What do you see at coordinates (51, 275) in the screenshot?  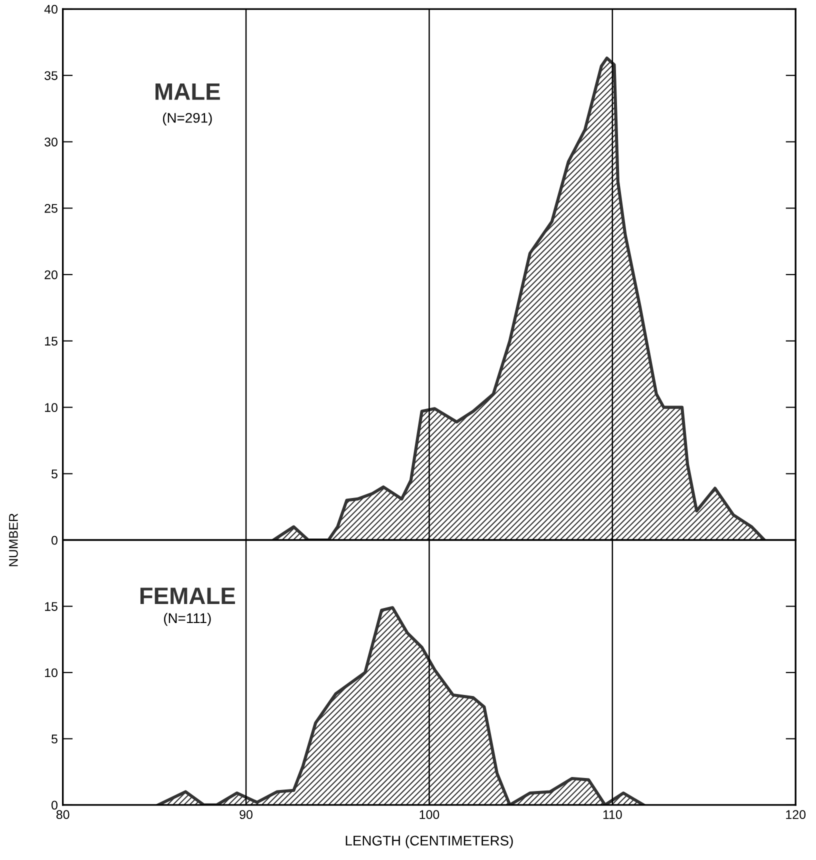 I see `y-tick-label: 20` at bounding box center [51, 275].